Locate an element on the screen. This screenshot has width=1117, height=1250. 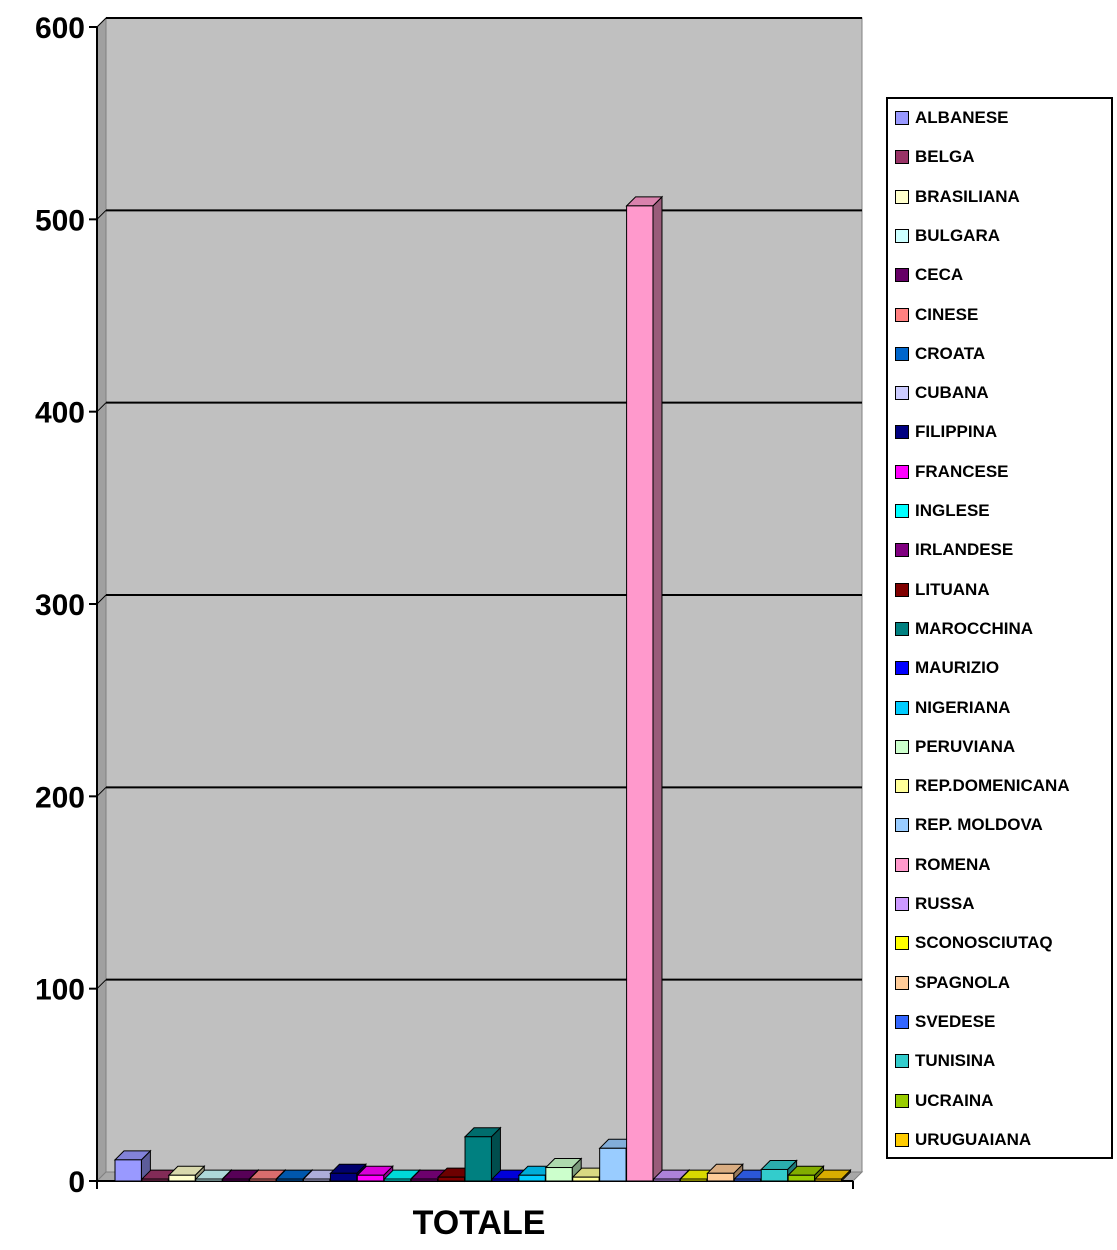
y-tick-label: 200 is located at coordinates (60, 797).